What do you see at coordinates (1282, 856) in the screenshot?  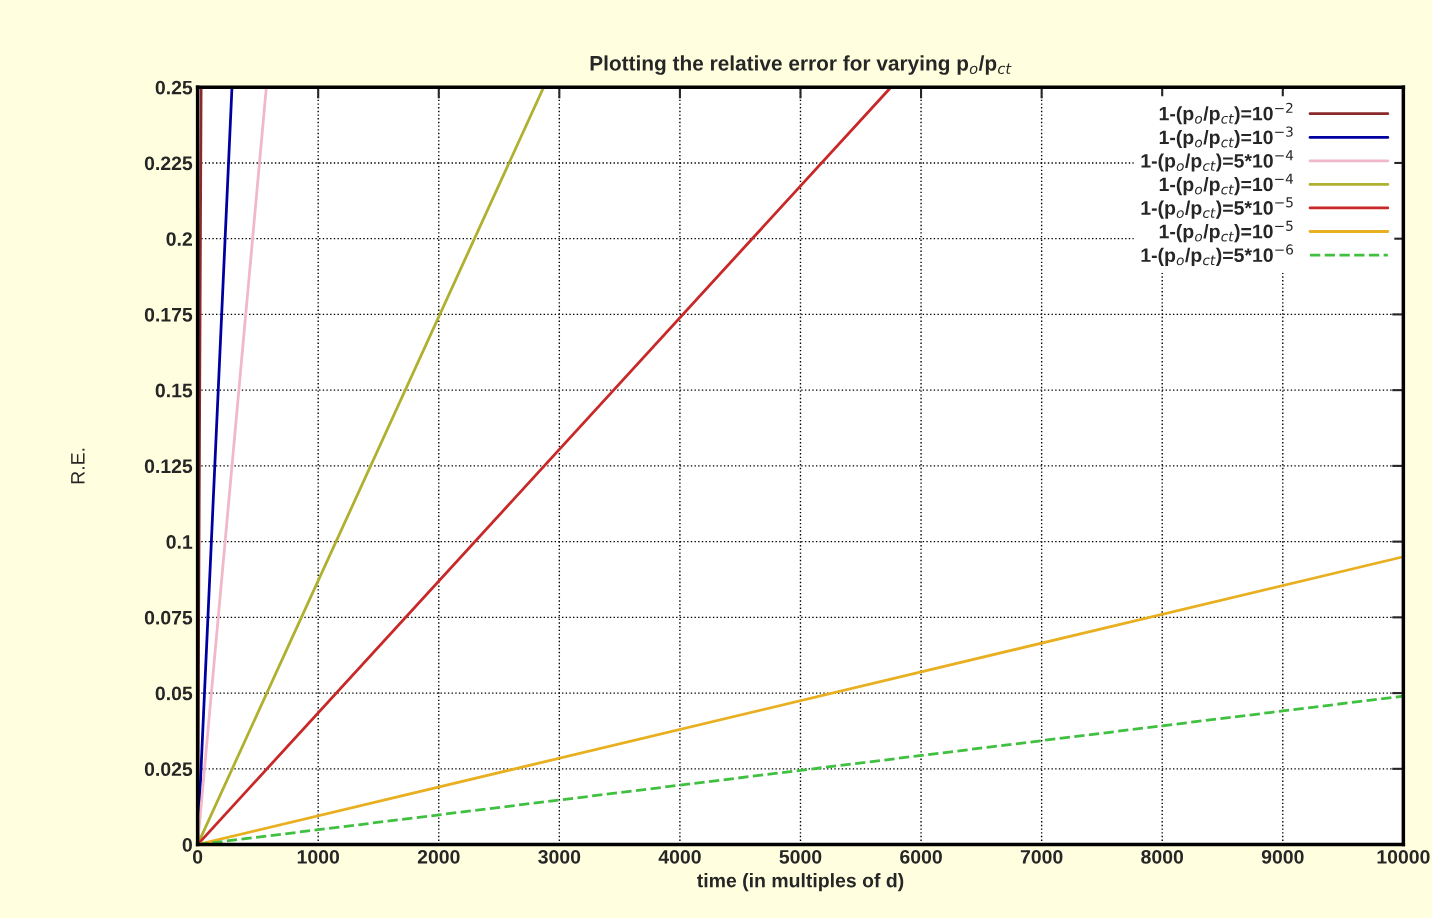 I see `x-tick-label: 9000` at bounding box center [1282, 856].